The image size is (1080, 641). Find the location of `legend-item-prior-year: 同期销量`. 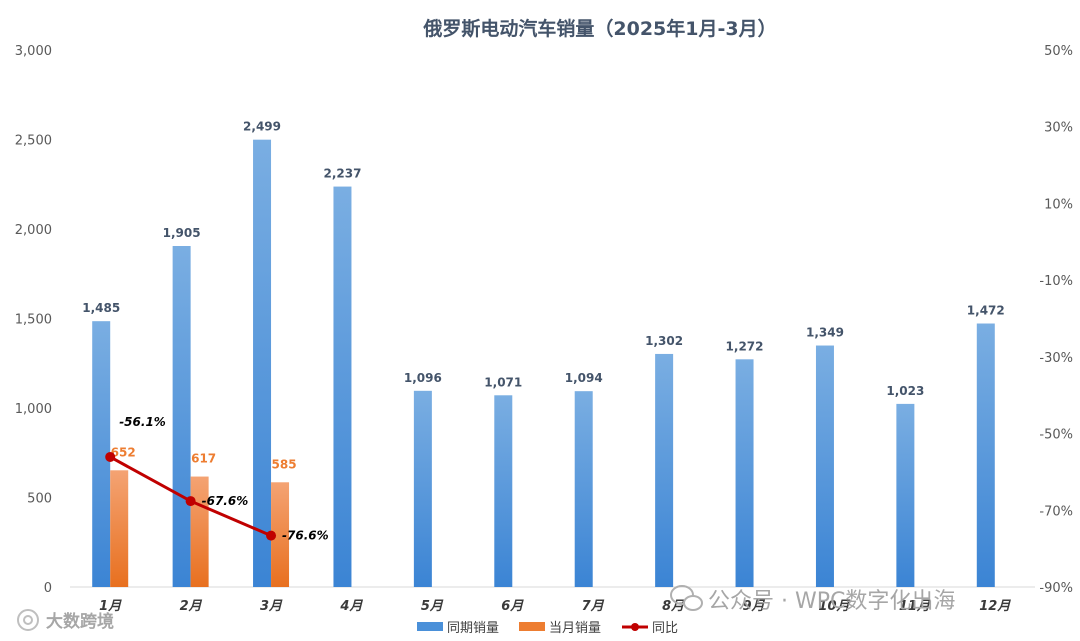

legend-item-prior-year: 同期销量 is located at coordinates (458, 628).